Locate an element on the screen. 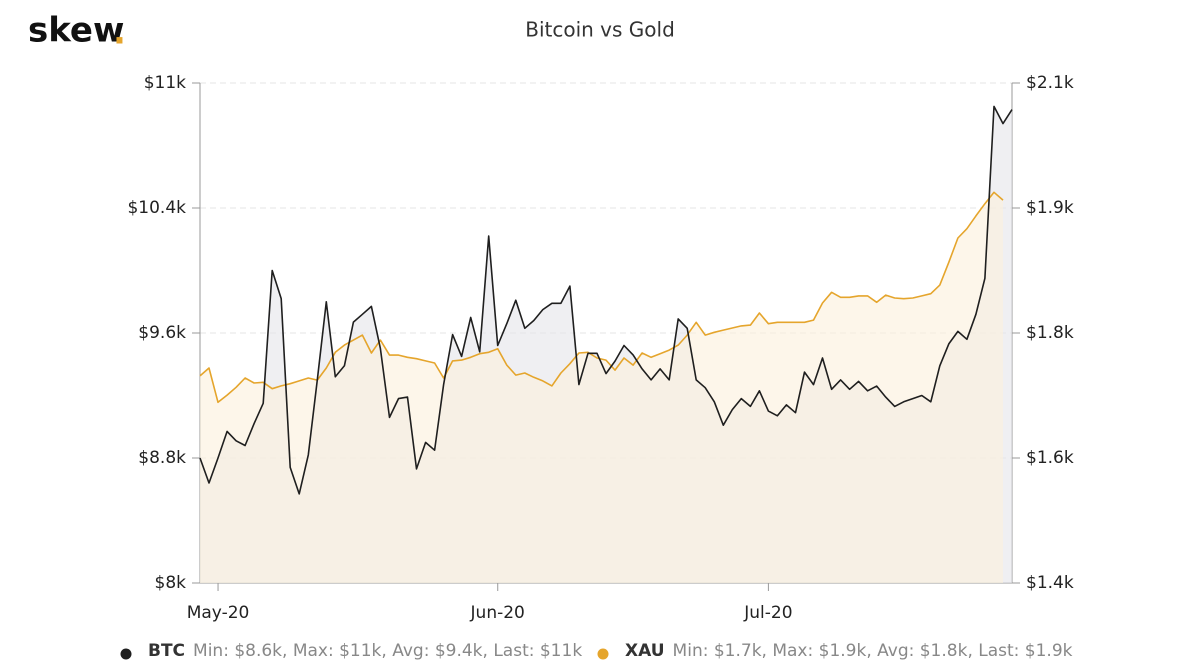 Image resolution: width=1200 pixels, height=670 pixels. y2-tick-label: $1.6k is located at coordinates (1050, 458).